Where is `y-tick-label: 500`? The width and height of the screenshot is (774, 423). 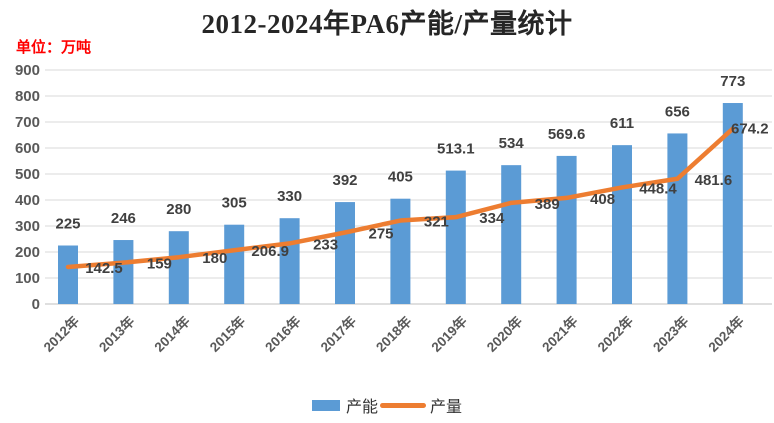
y-tick-label: 500 is located at coordinates (27, 174).